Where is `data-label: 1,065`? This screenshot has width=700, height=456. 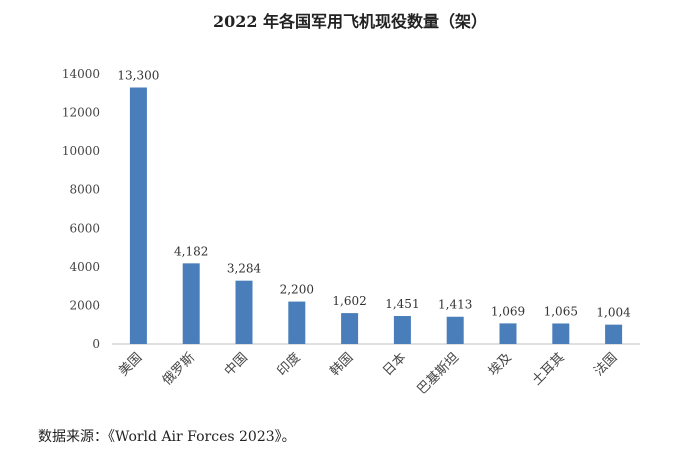
data-label: 1,065 is located at coordinates (561, 311).